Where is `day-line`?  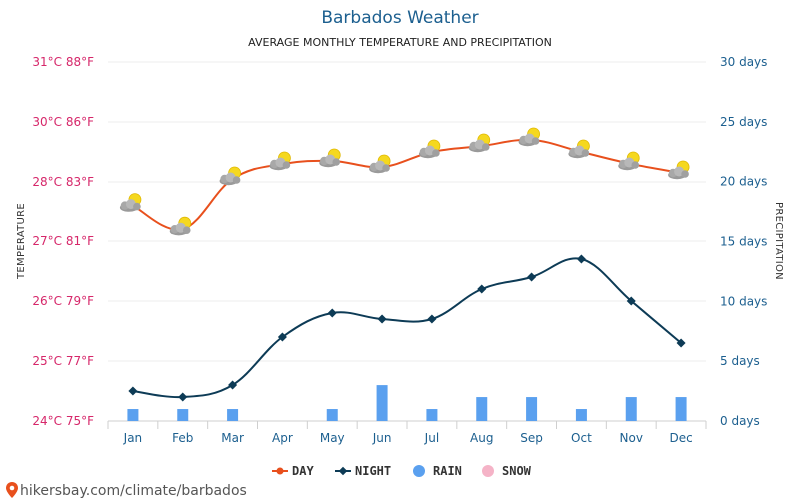
day-line is located at coordinates (407, 184).